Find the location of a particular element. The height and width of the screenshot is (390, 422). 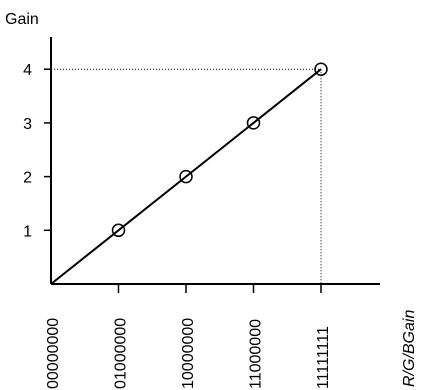

y-axis-label: Gain is located at coordinates (22, 19).